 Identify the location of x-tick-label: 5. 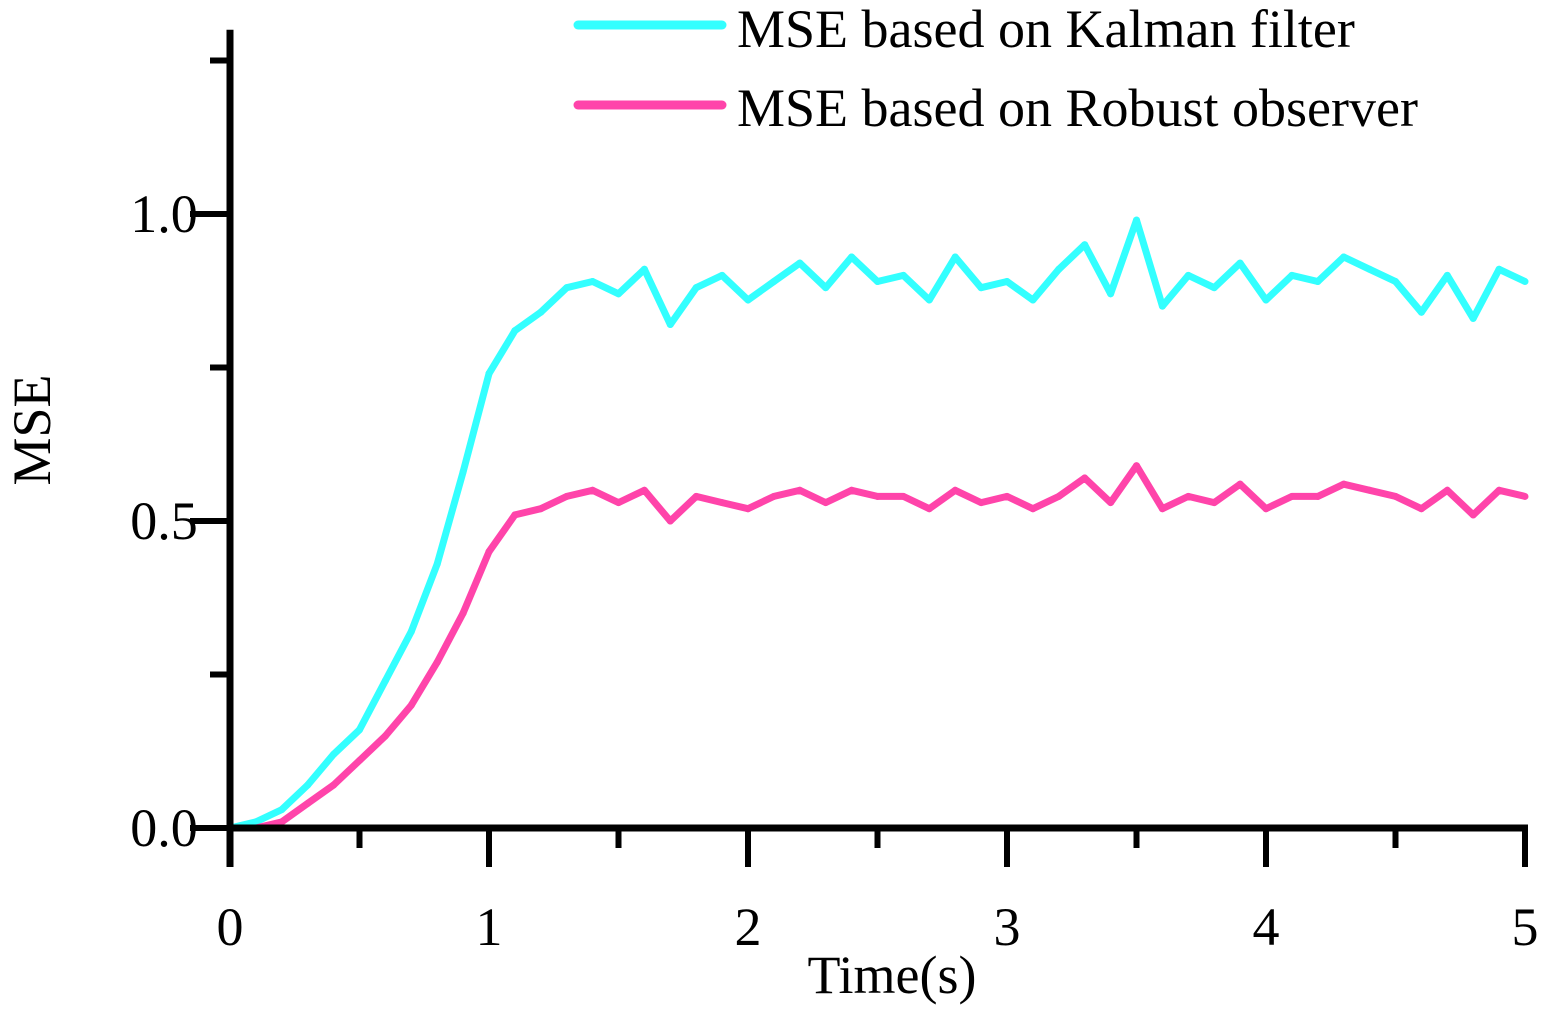
(1525, 927).